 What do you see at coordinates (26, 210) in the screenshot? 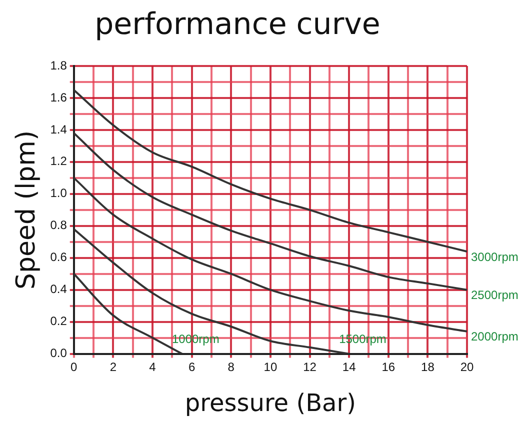
I see `y-axis-title: Speed (lpm)` at bounding box center [26, 210].